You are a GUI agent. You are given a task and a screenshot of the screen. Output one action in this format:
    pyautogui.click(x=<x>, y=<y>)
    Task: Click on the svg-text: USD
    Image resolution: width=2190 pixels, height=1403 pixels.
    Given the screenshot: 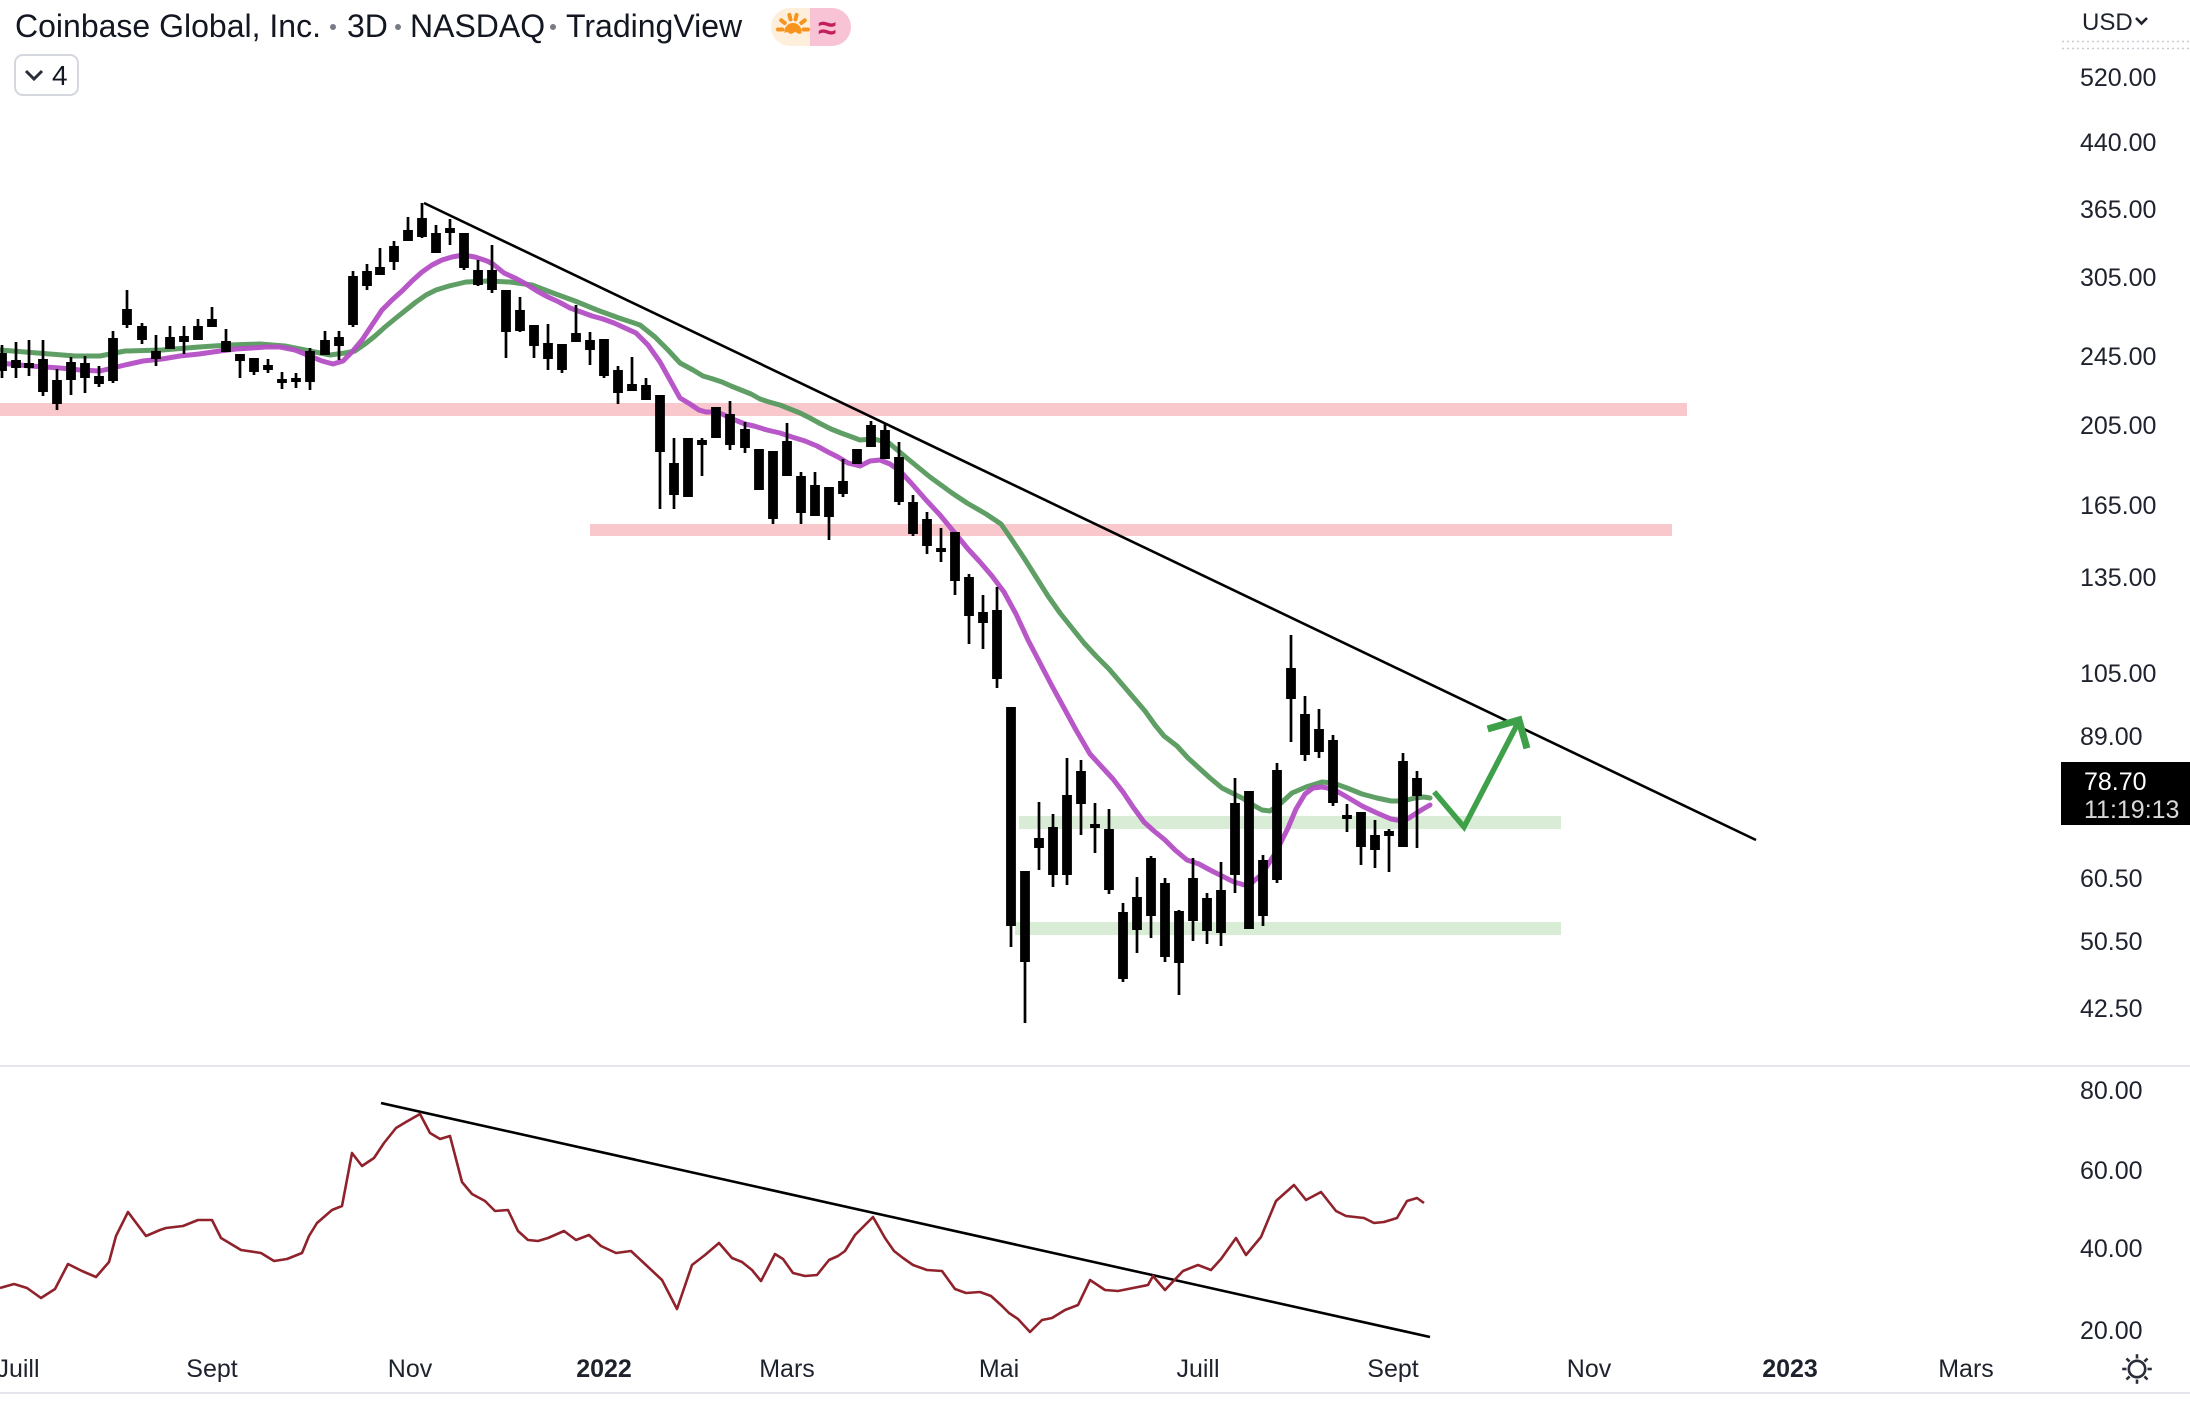 What is the action you would take?
    pyautogui.click(x=2107, y=22)
    